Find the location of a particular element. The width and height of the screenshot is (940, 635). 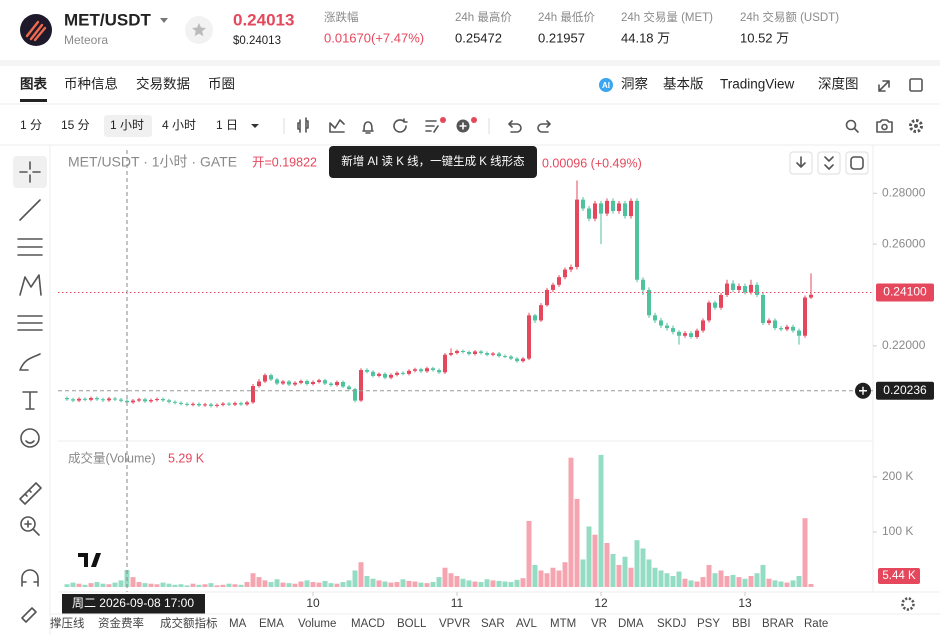

indicator: BOLL is located at coordinates (412, 624).